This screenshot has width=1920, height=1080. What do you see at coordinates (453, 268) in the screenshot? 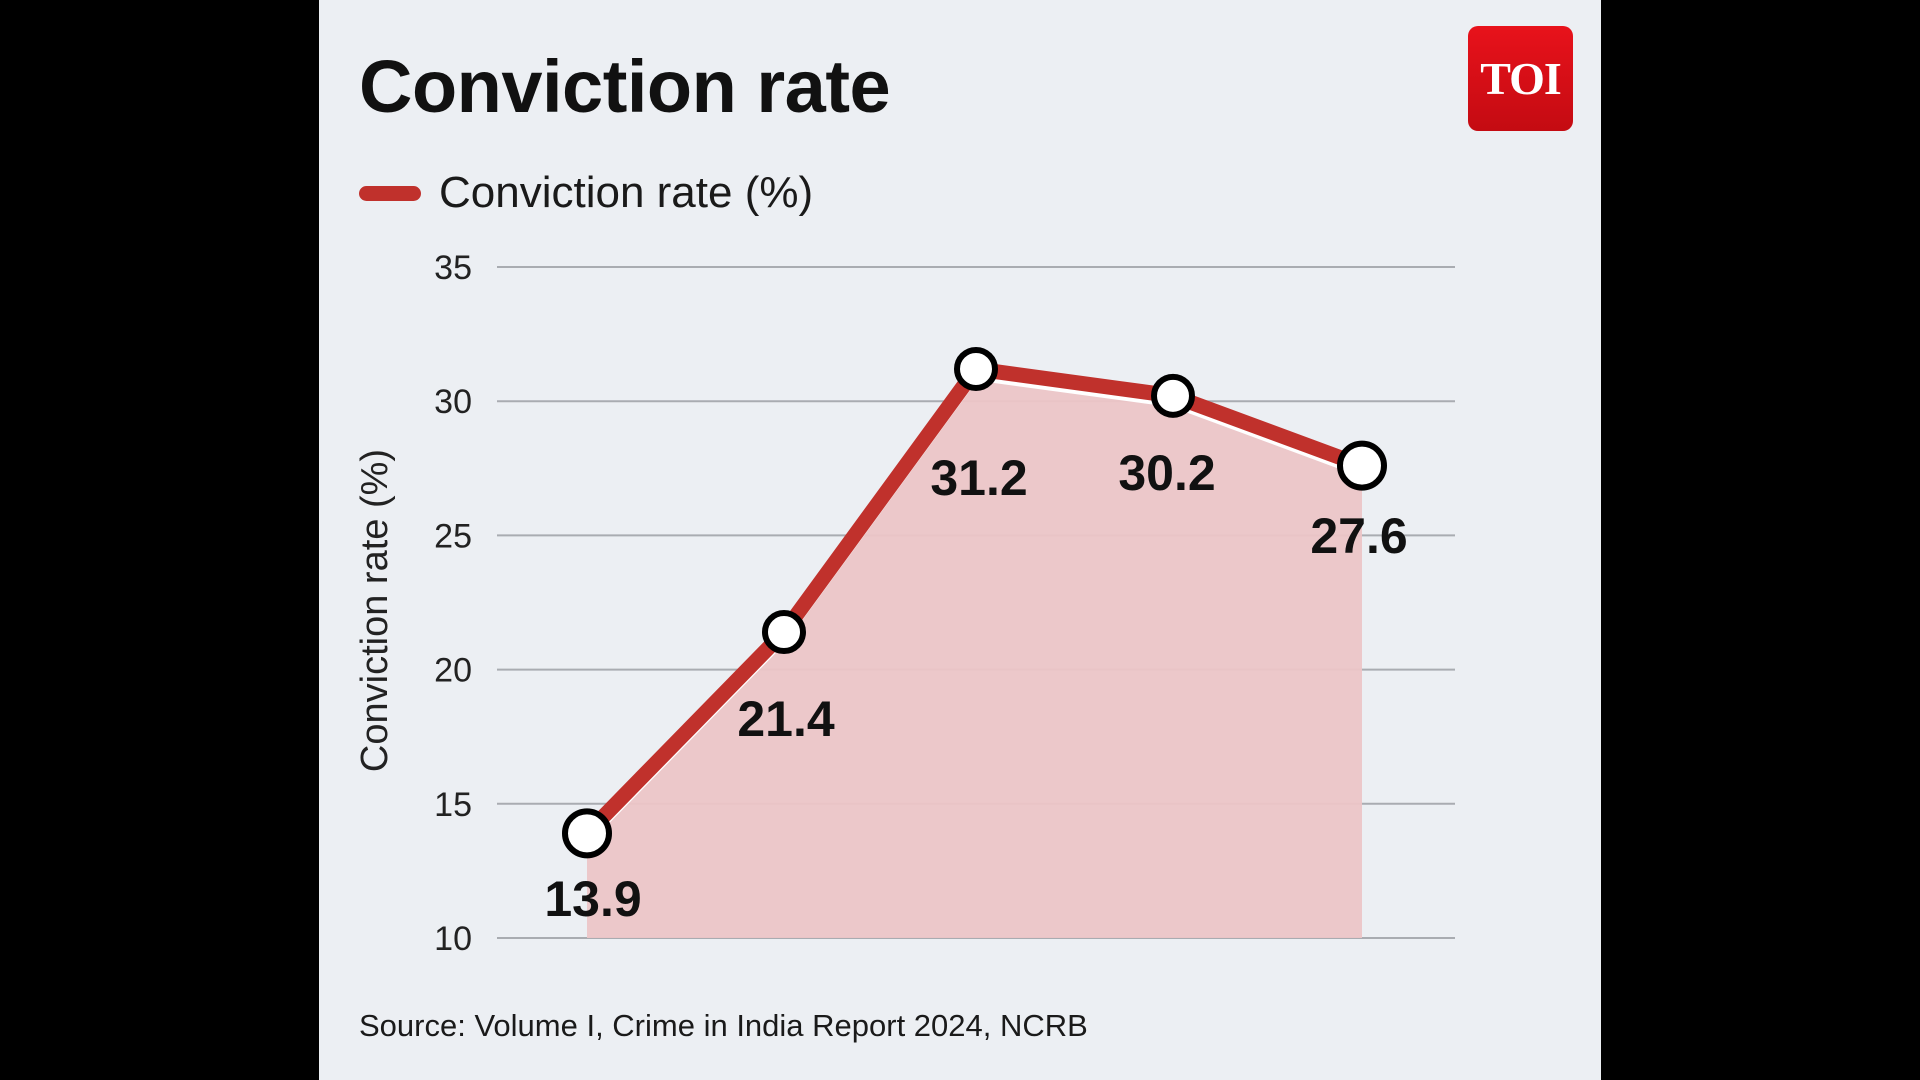
I see `y-tick-label: 35` at bounding box center [453, 268].